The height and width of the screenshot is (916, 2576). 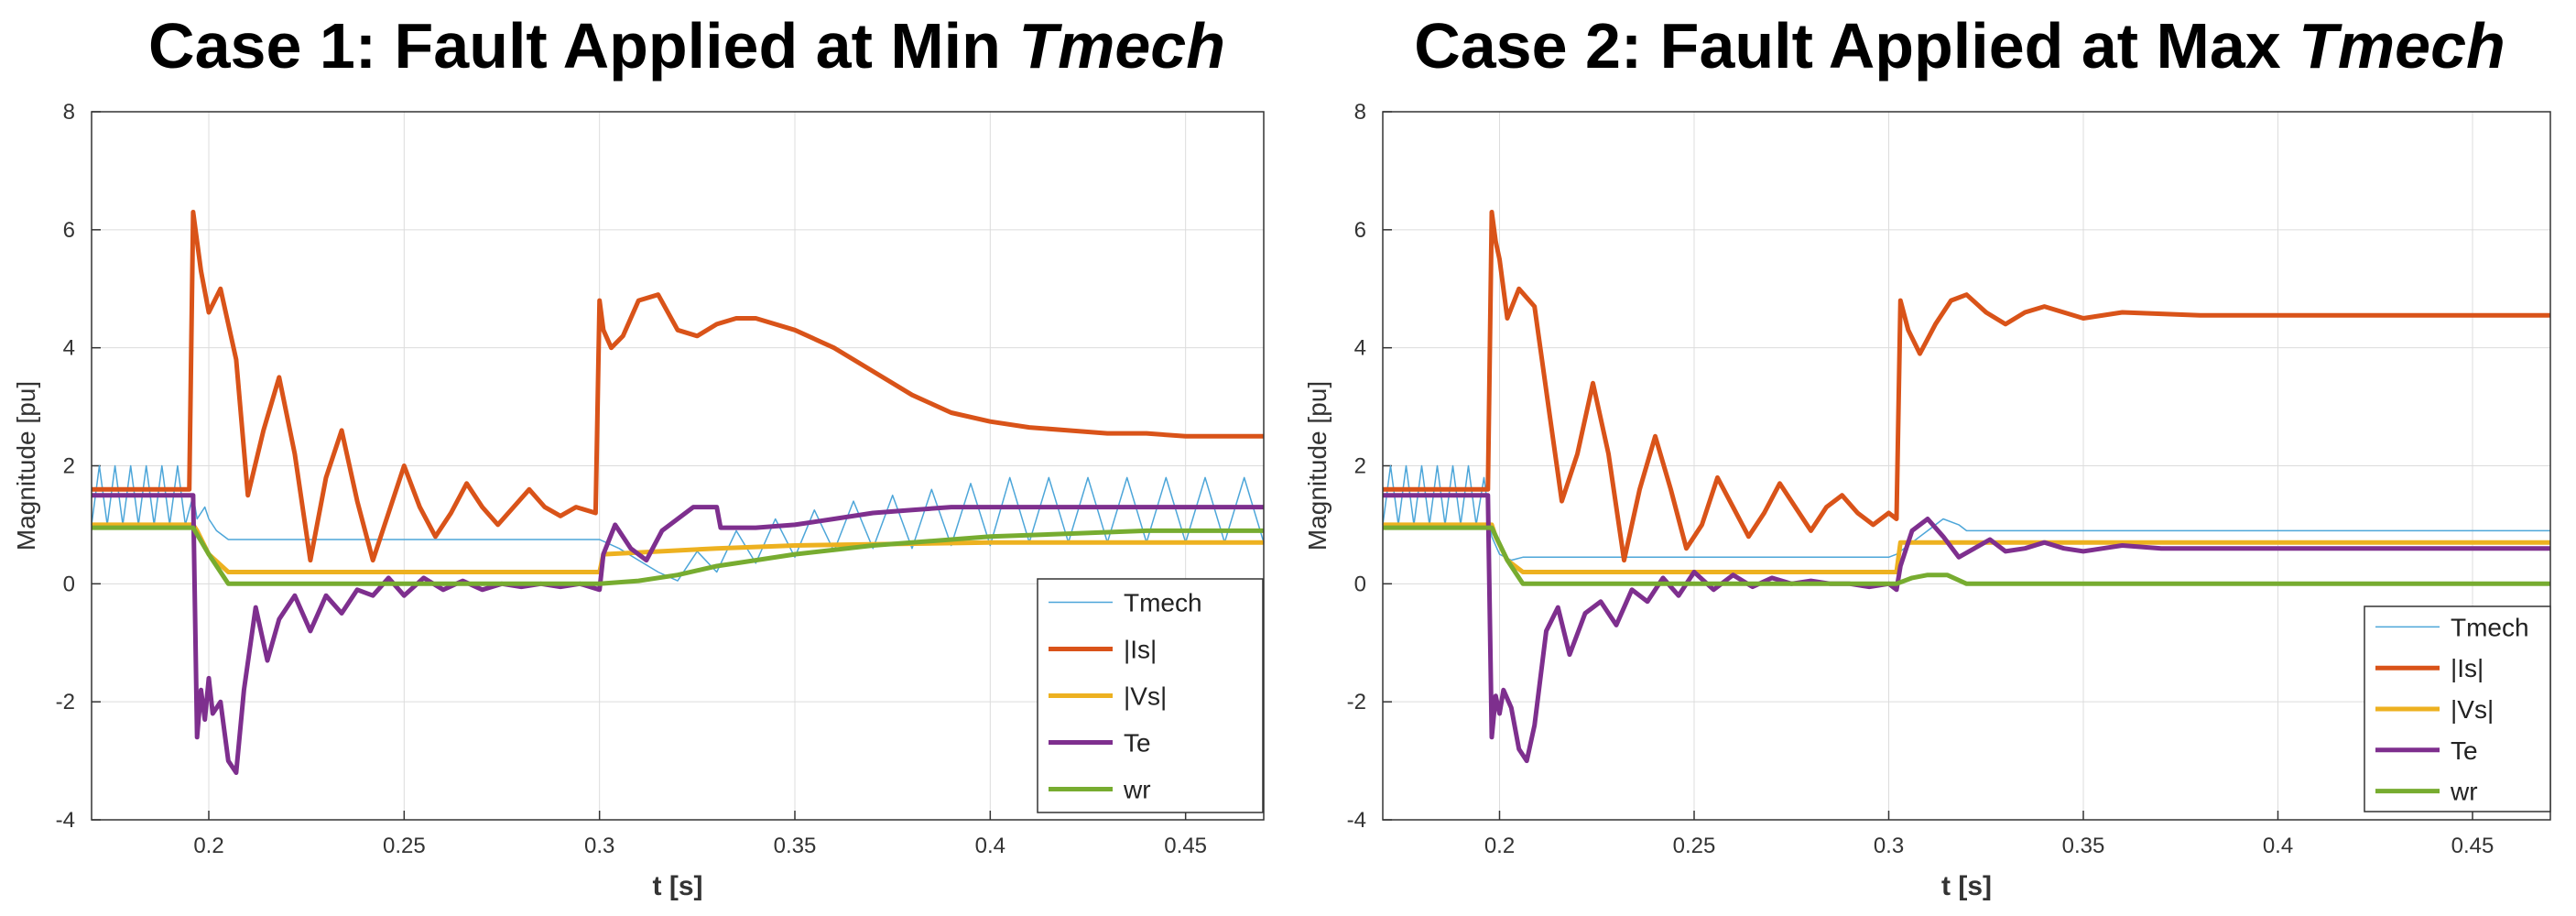 What do you see at coordinates (1121, 46) in the screenshot?
I see `chart-title-case1-em: Tmech` at bounding box center [1121, 46].